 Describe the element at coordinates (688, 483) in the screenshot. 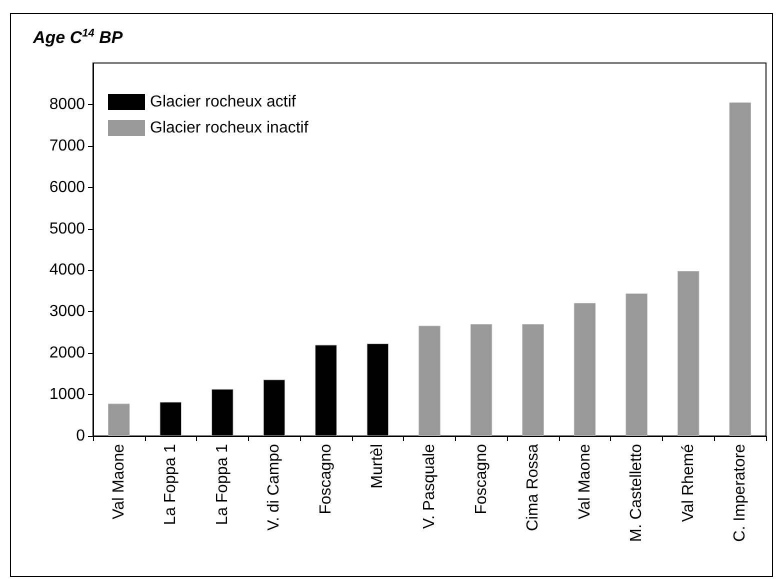

I see `x-tick-label: Val Rhemé` at that location.